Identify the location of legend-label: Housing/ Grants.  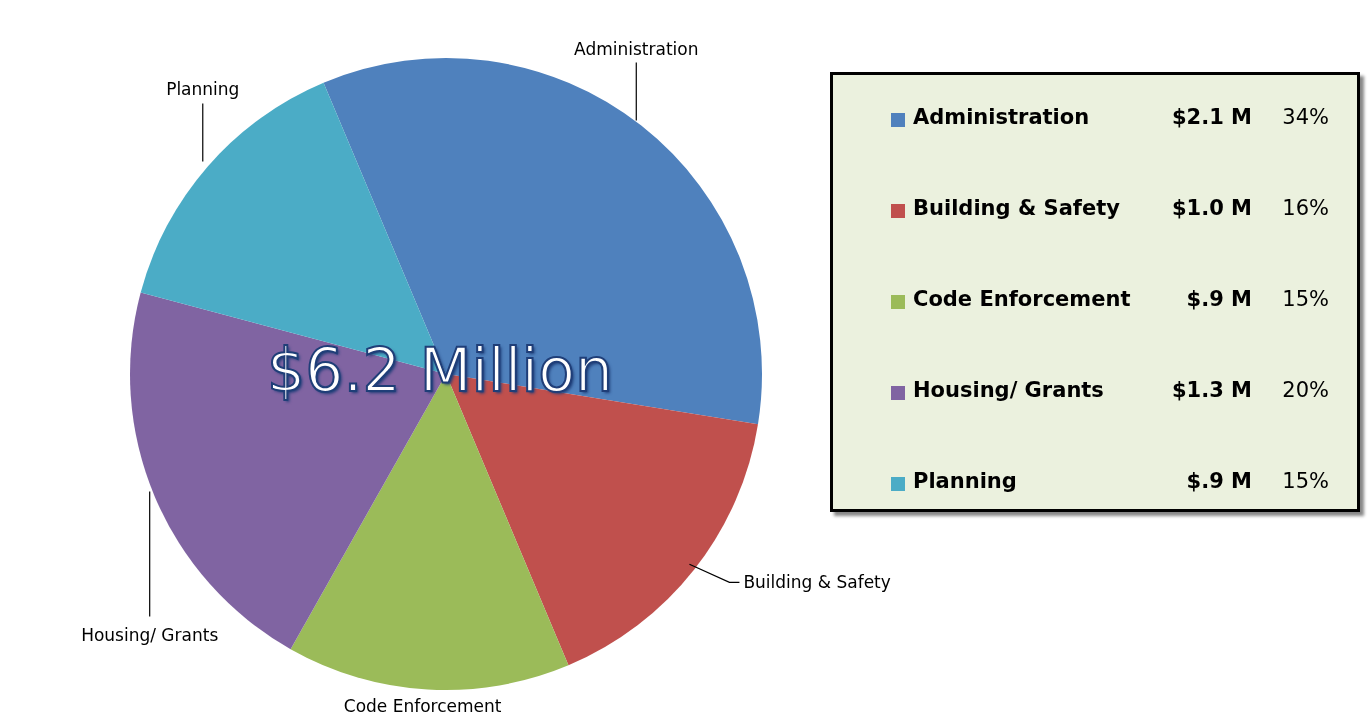
(1008, 390).